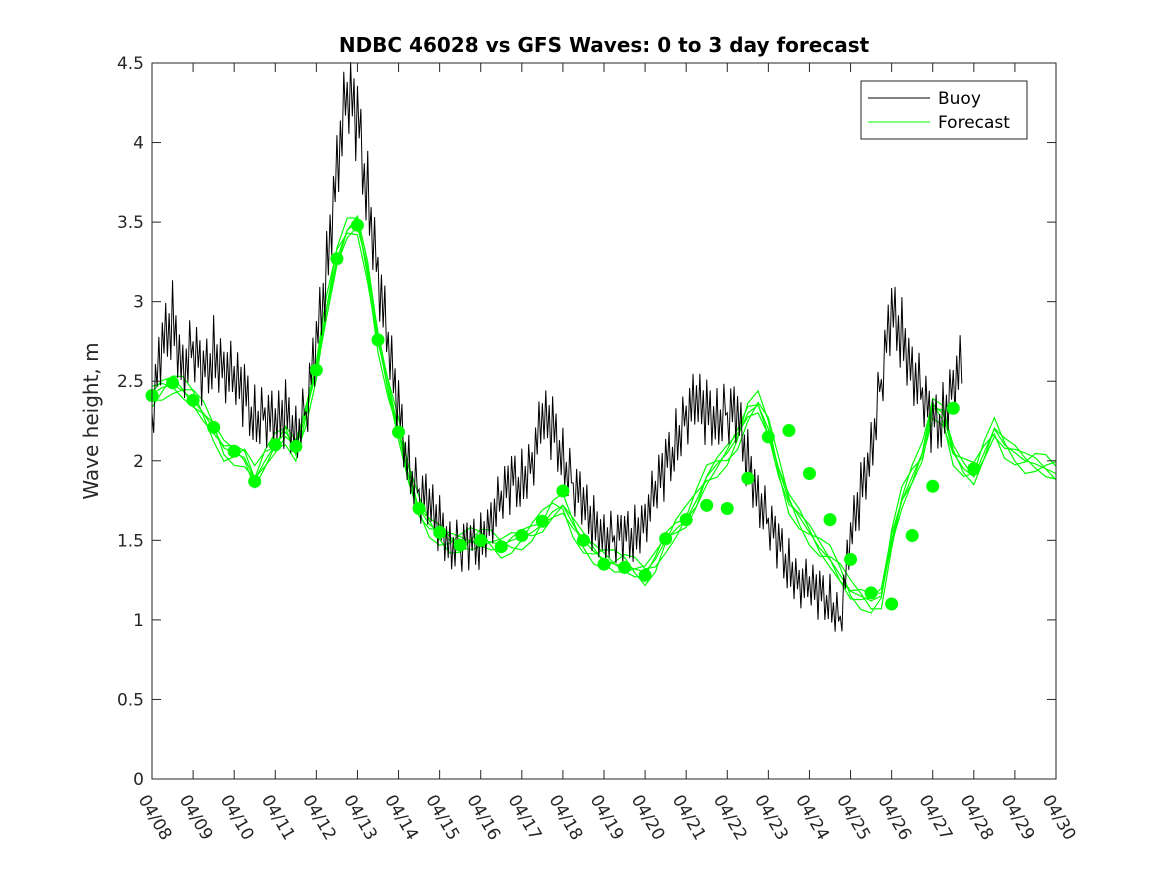  What do you see at coordinates (648, 818) in the screenshot?
I see `x-tick-label: 04/20` at bounding box center [648, 818].